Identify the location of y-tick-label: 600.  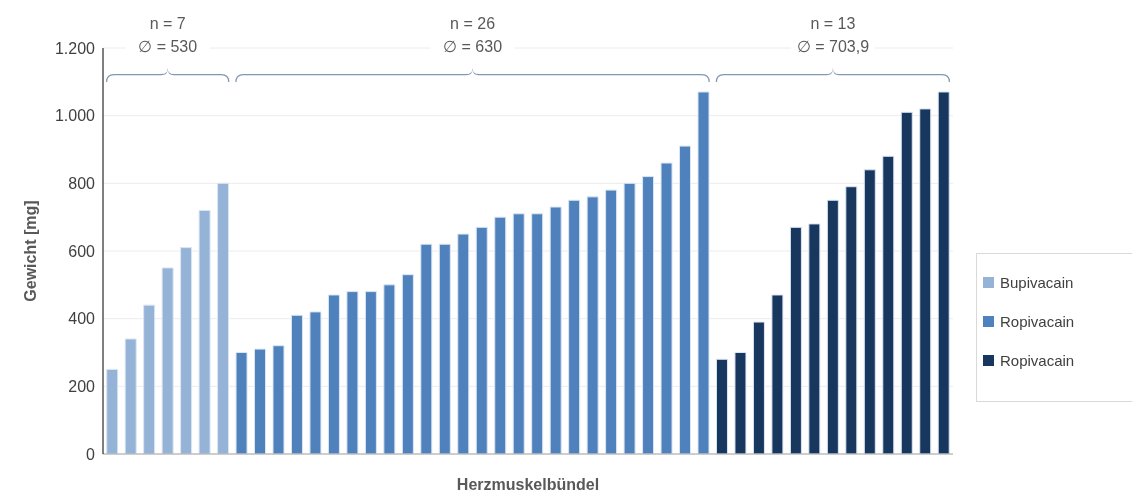
(82, 251).